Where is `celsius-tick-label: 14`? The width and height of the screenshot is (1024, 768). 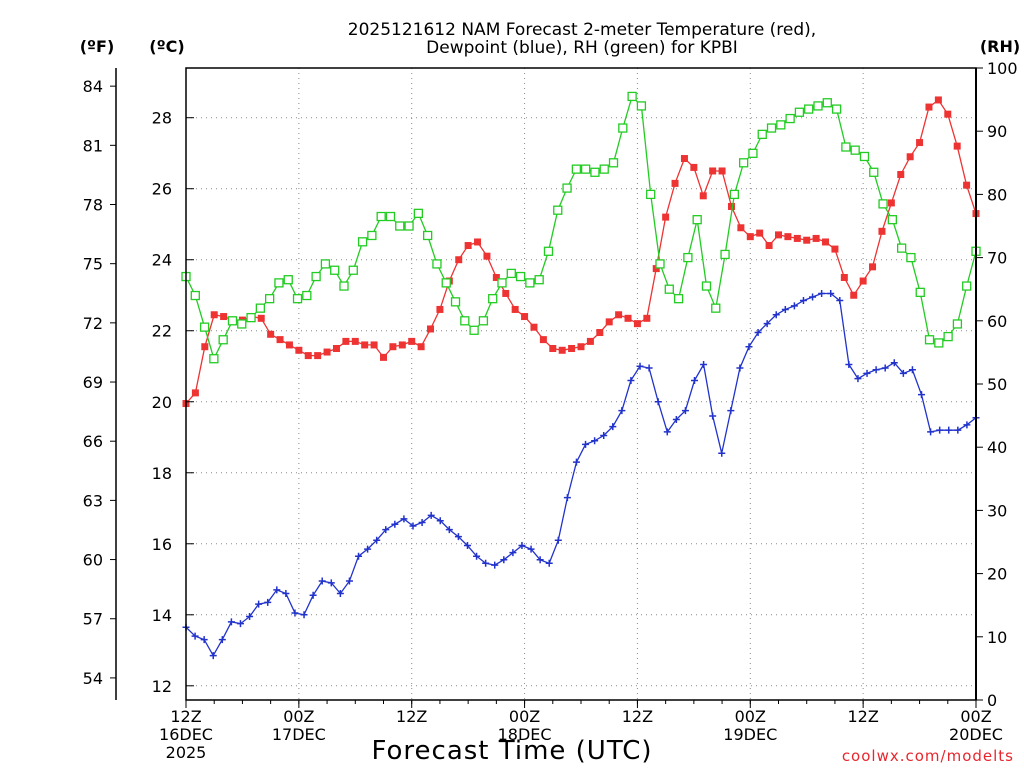
celsius-tick-label: 14 is located at coordinates (162, 615).